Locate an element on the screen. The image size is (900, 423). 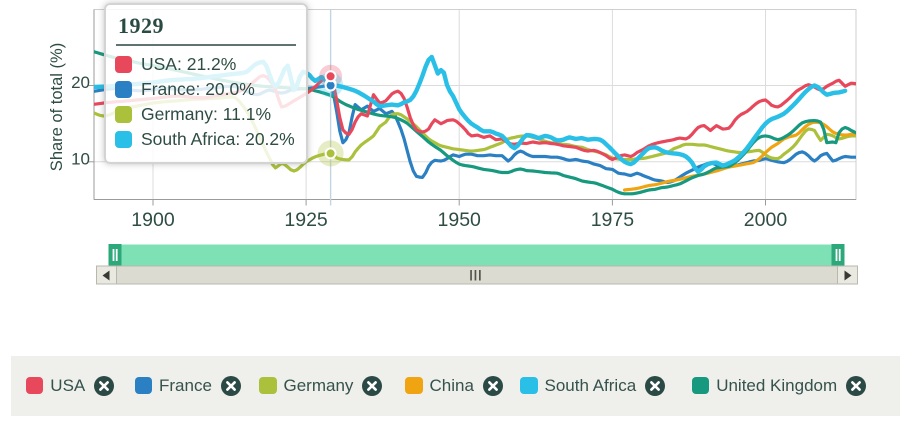
svg-text: 1925 is located at coordinates (306, 220).